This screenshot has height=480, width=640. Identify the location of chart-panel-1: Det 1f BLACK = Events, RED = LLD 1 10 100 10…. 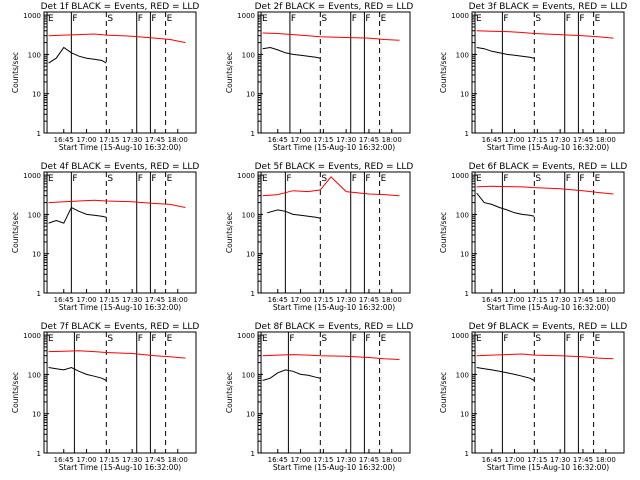
(105, 77).